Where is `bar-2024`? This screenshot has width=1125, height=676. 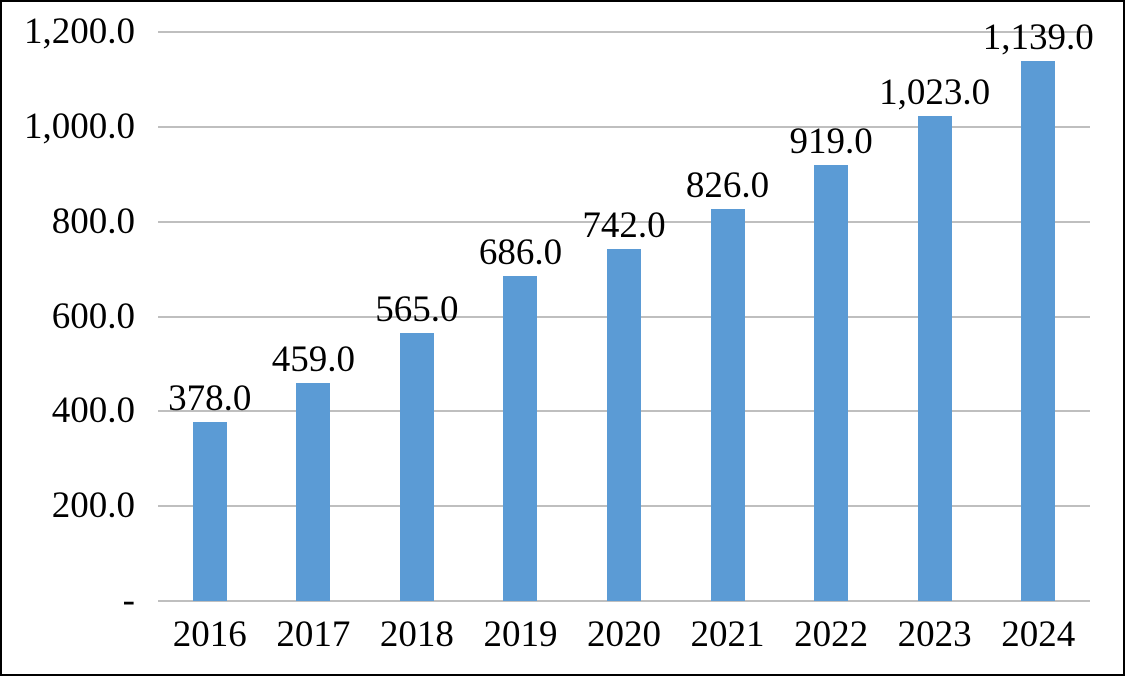 bar-2024 is located at coordinates (1038, 330).